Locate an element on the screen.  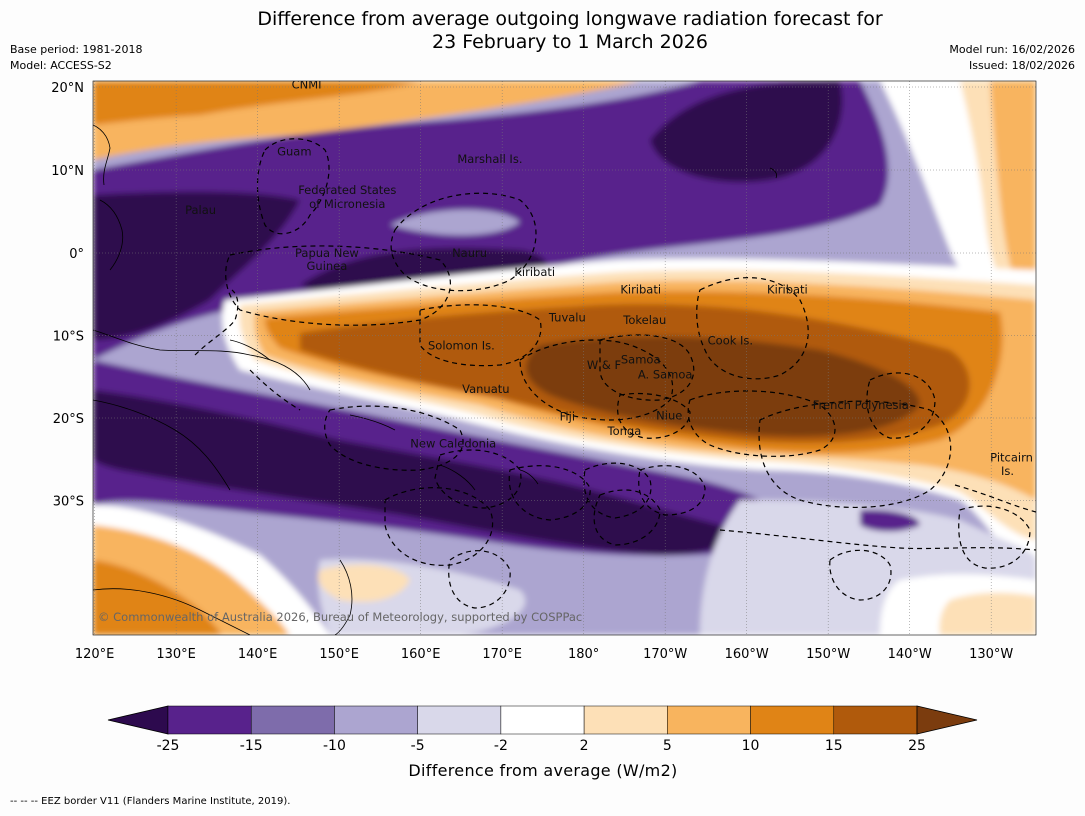
region-label: Solomon Is. is located at coordinates (461, 345).